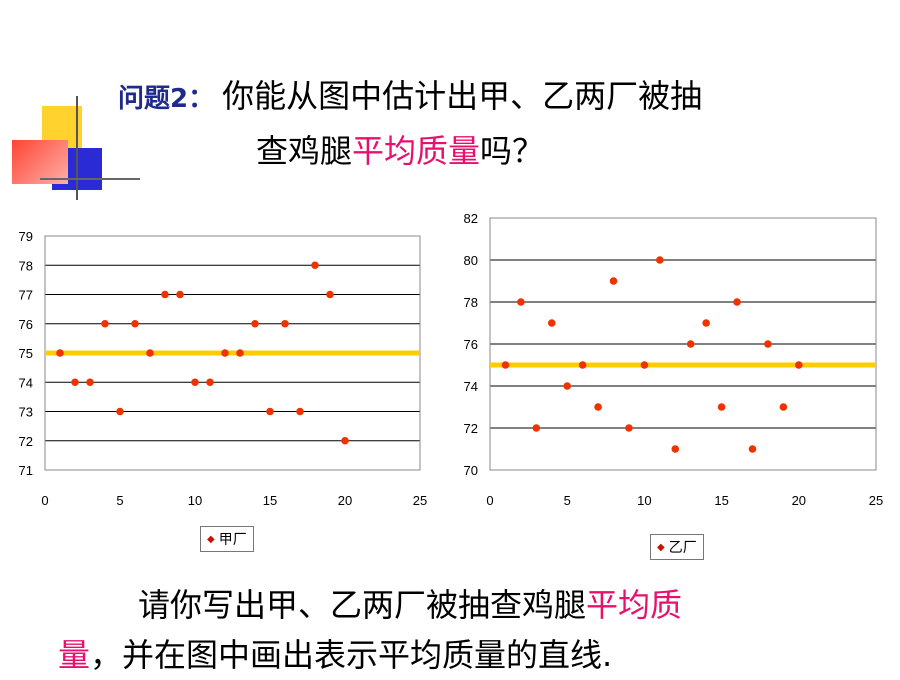 This screenshot has height=680, width=900. What do you see at coordinates (232, 540) in the screenshot?
I see `legend-label-jia: 甲厂` at bounding box center [232, 540].